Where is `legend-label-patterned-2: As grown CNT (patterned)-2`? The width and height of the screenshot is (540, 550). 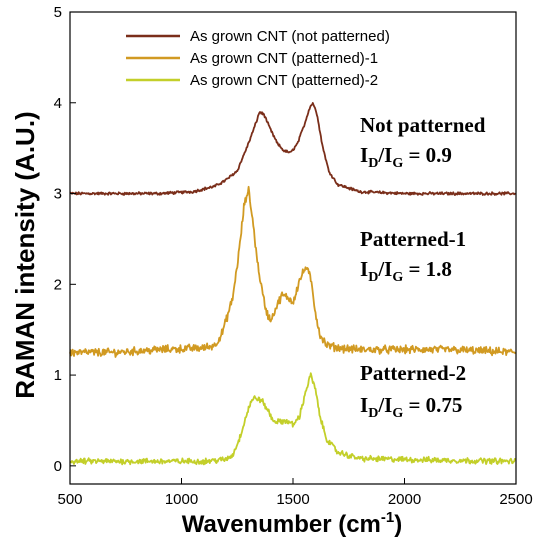 legend-label-patterned-2: As grown CNT (patterned)-2 is located at coordinates (284, 80).